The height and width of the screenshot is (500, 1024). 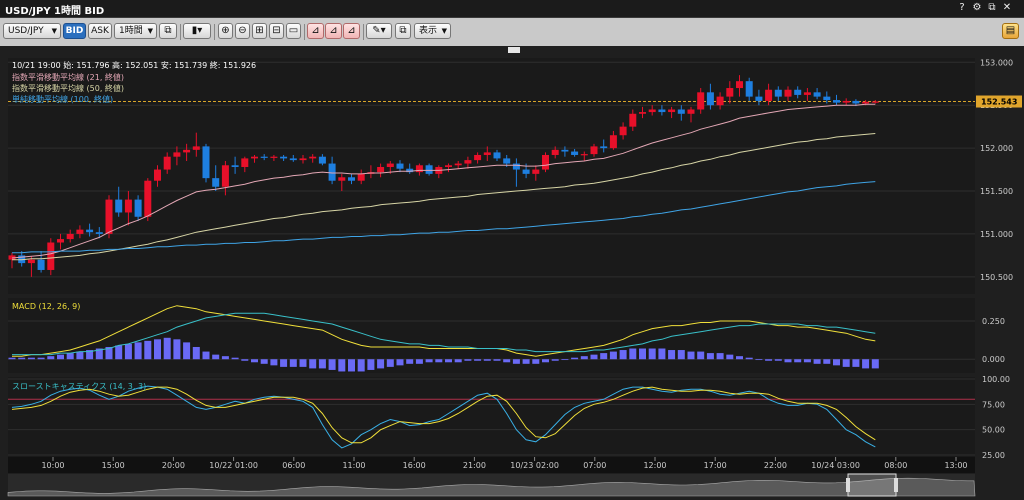 I want to click on bid-button: BID, so click(x=74, y=31).